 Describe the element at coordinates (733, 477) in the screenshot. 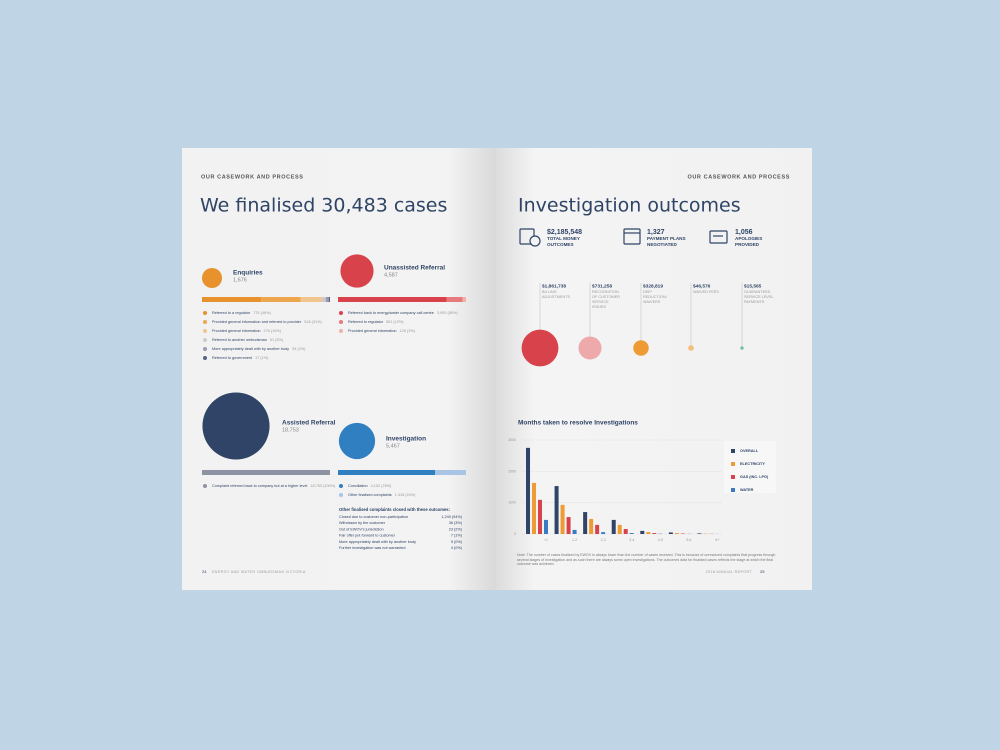

I see `legend-swatch` at that location.